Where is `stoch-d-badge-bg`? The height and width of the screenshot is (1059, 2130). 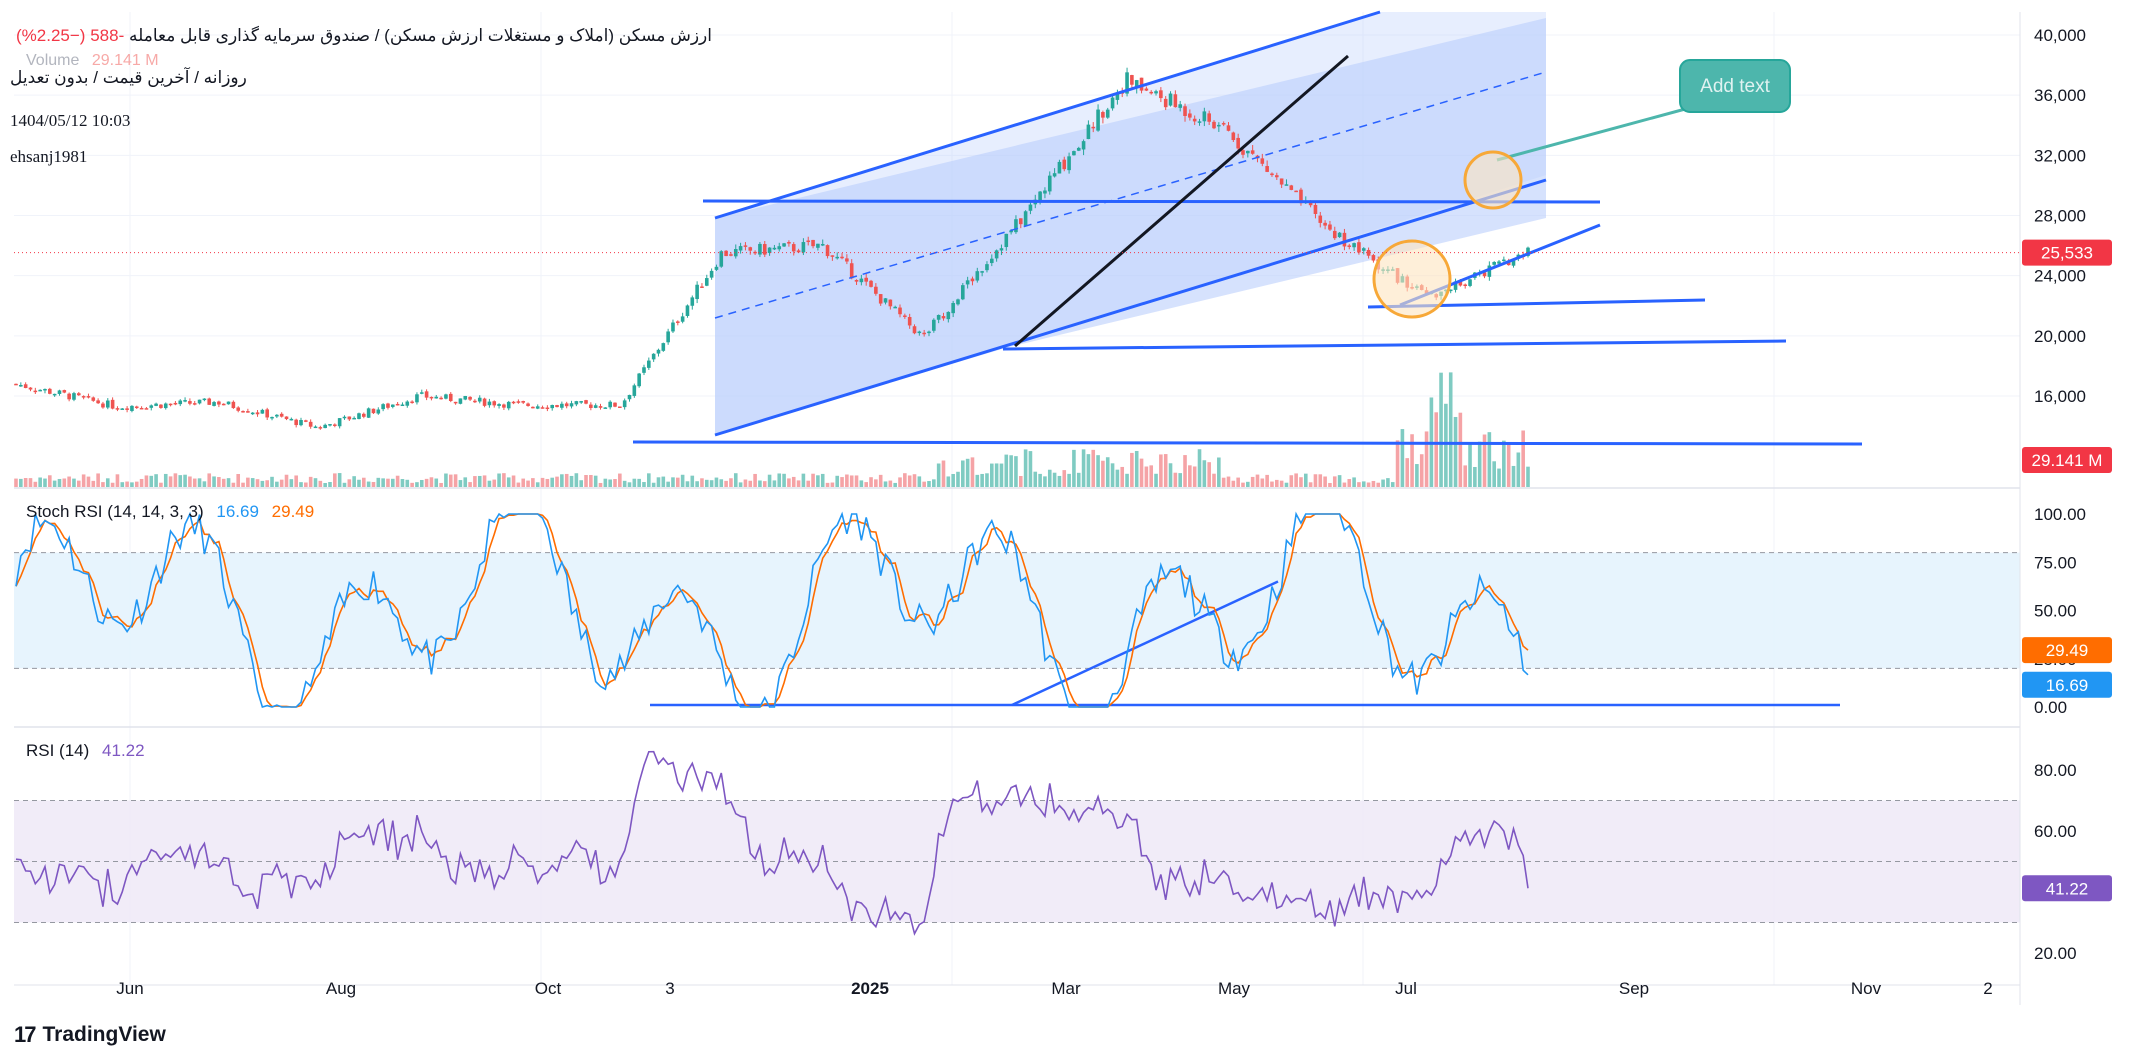 stoch-d-badge-bg is located at coordinates (2067, 650).